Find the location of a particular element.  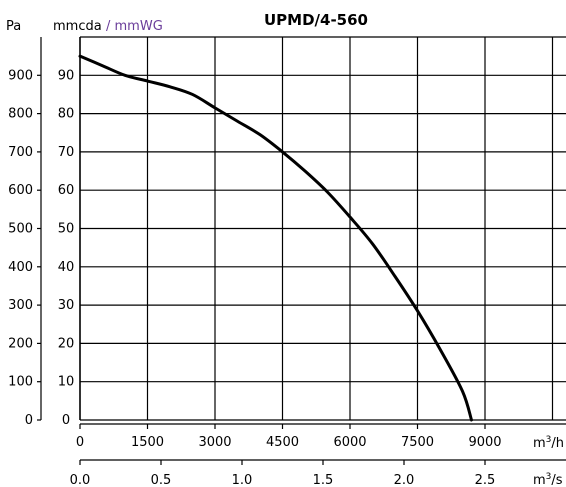

y-tick-label-mmcda: 40 is located at coordinates (66, 267).